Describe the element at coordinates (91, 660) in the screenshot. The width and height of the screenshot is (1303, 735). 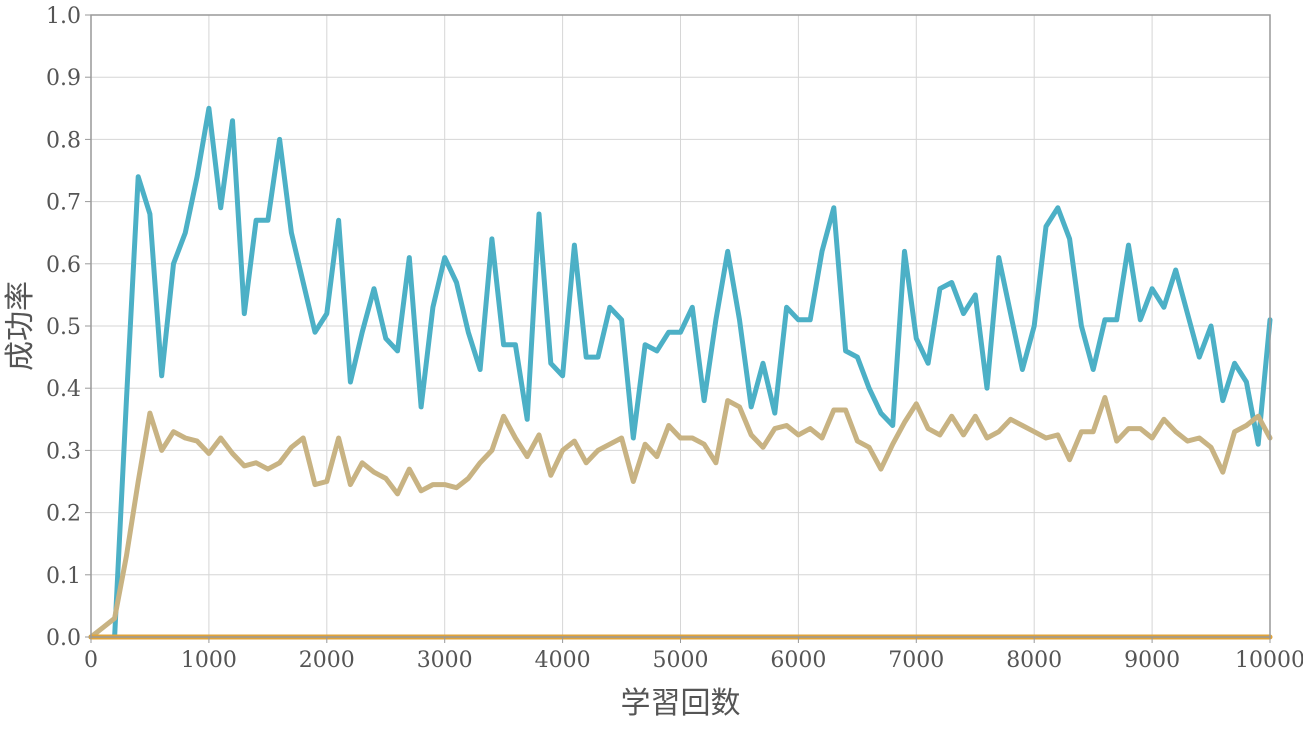
I see `x-tick-label: 0` at that location.